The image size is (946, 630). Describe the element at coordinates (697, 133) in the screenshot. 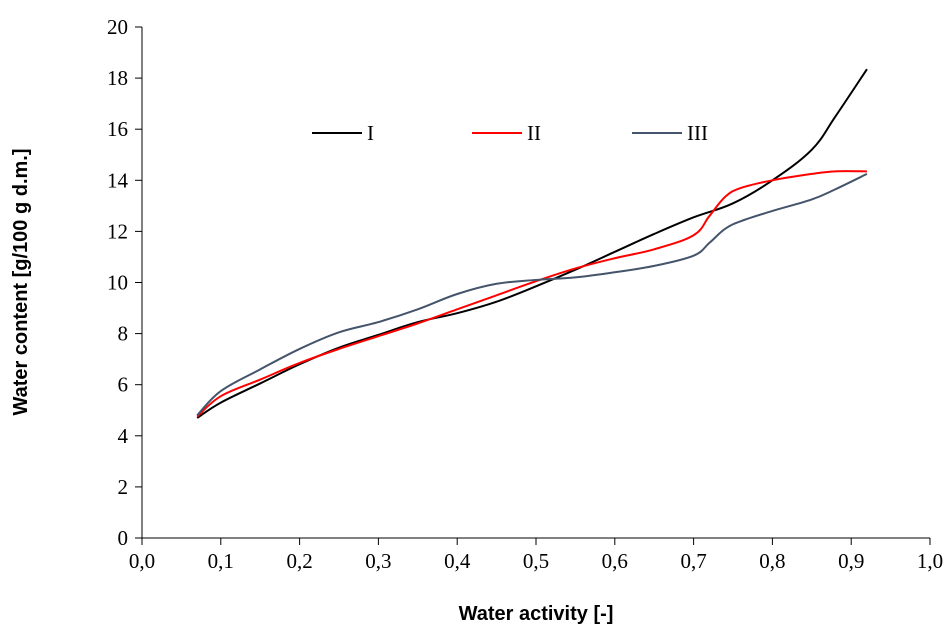

I see `legend-label-iii: III` at that location.